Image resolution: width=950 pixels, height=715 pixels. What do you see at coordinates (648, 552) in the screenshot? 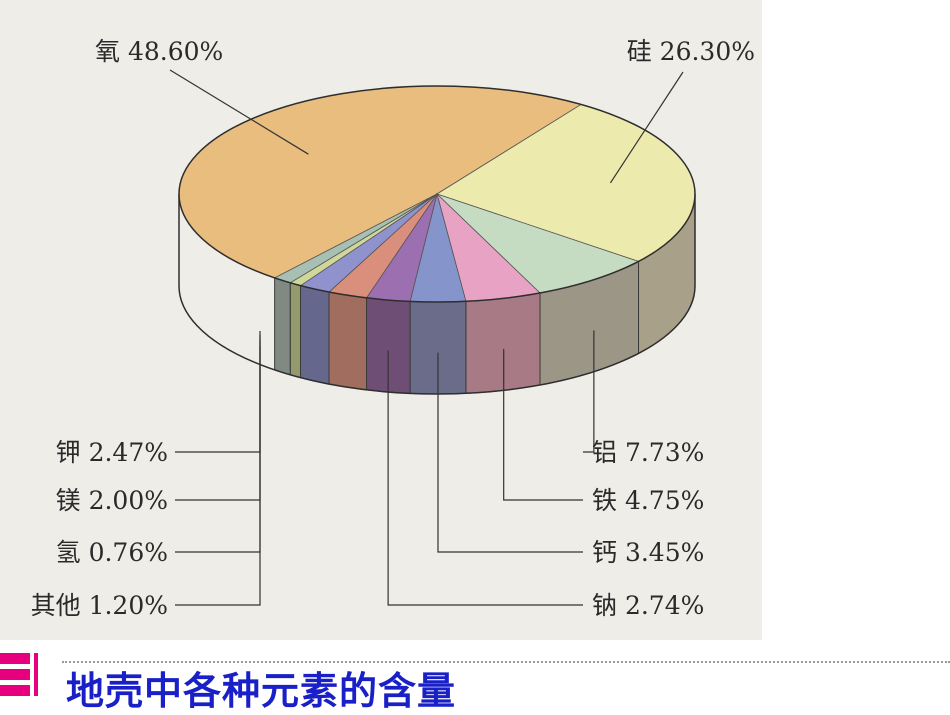
I see `label-钙: 钙 3.45%` at bounding box center [648, 552].